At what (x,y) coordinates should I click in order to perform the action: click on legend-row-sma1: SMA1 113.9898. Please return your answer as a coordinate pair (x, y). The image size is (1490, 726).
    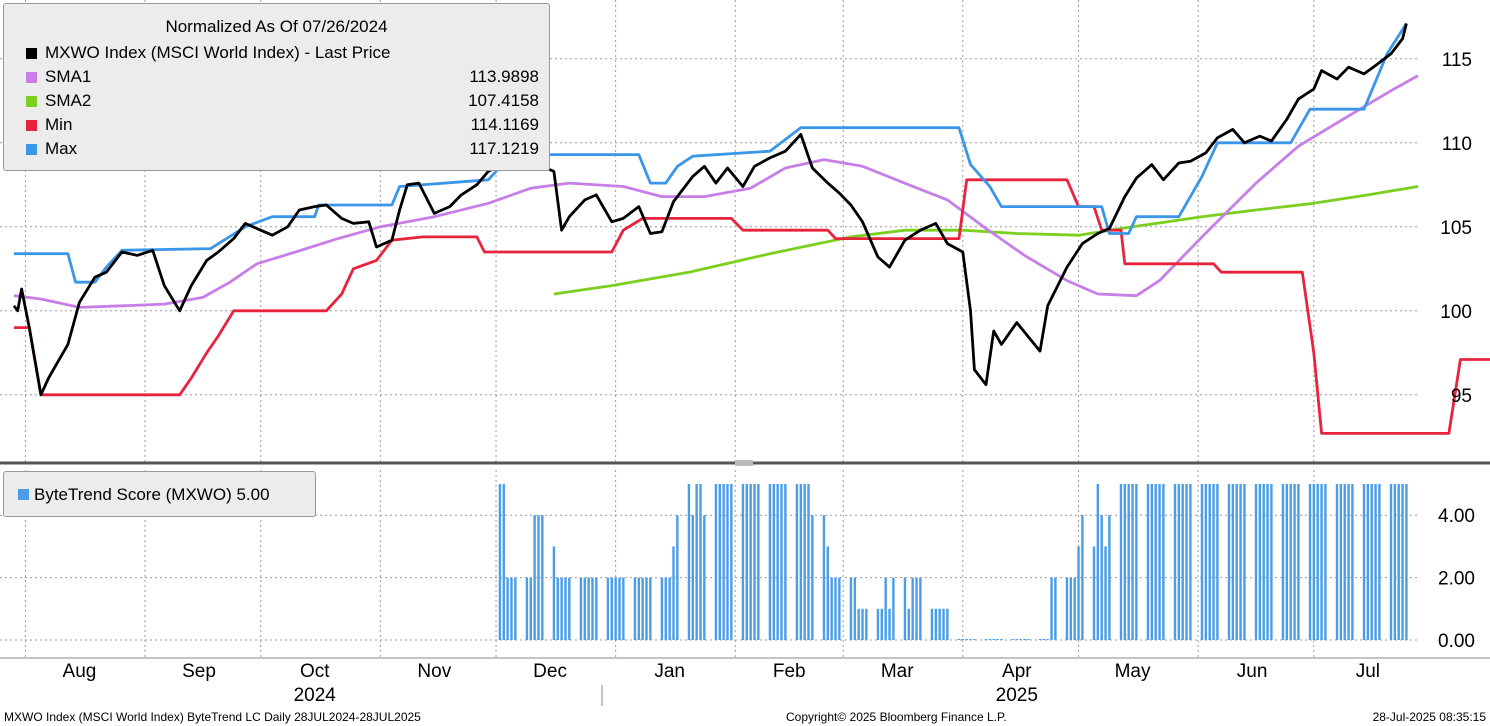
    Looking at the image, I should click on (276, 77).